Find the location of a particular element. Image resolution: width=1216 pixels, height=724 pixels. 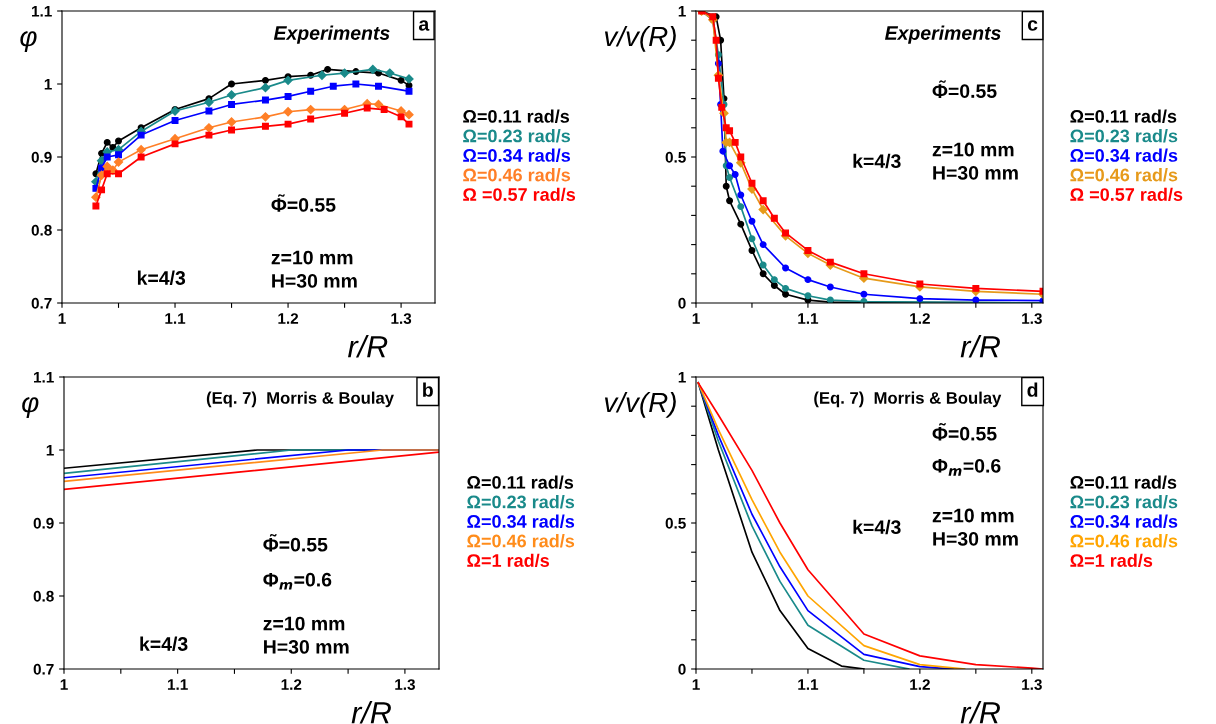

annotation: b is located at coordinates (428, 389).